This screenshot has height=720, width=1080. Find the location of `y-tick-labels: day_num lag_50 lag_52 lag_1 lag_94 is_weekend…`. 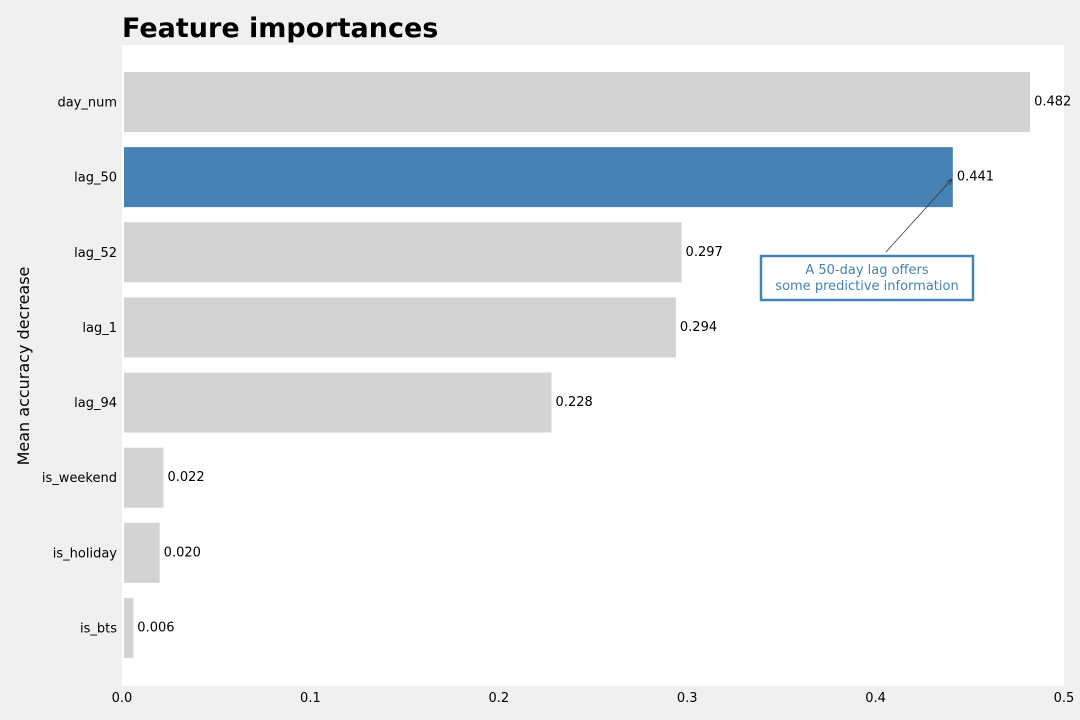

y-tick-labels: day_num lag_50 lag_52 lag_1 lag_94 is_weekend… is located at coordinates (79, 366).